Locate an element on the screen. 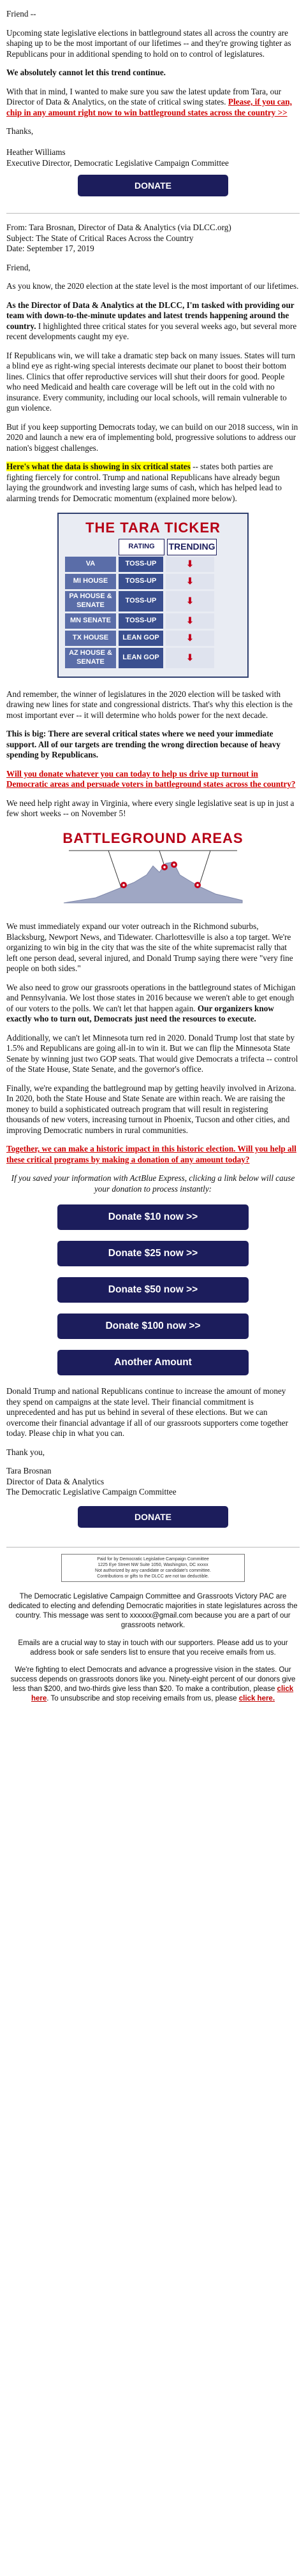 Image resolution: width=306 pixels, height=2576 pixels. ticker-col-trending: TRENDING is located at coordinates (192, 546).